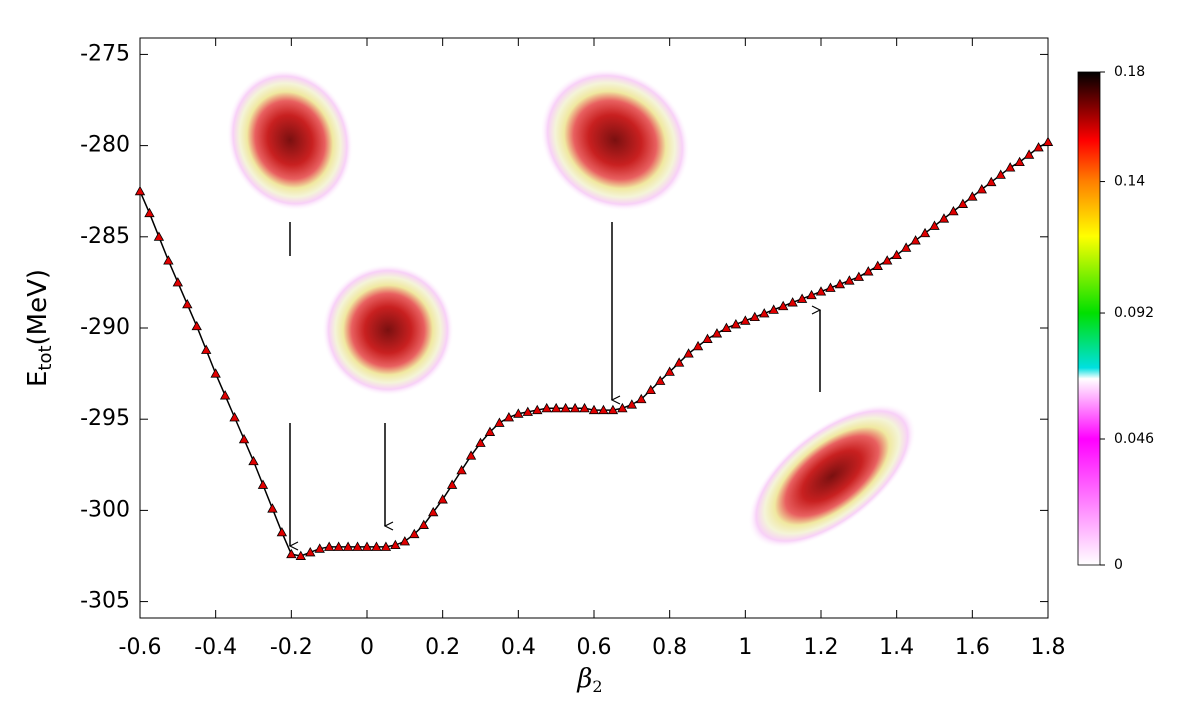  I want to click on colorbar-tick-label: 0.046, so click(1134, 439).